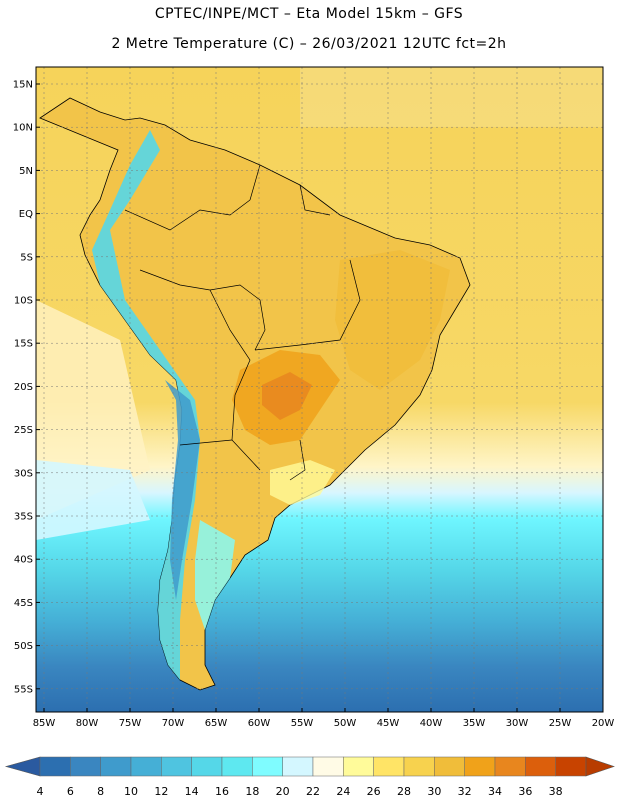 The width and height of the screenshot is (618, 800). I want to click on colorbar-label: 38, so click(556, 791).